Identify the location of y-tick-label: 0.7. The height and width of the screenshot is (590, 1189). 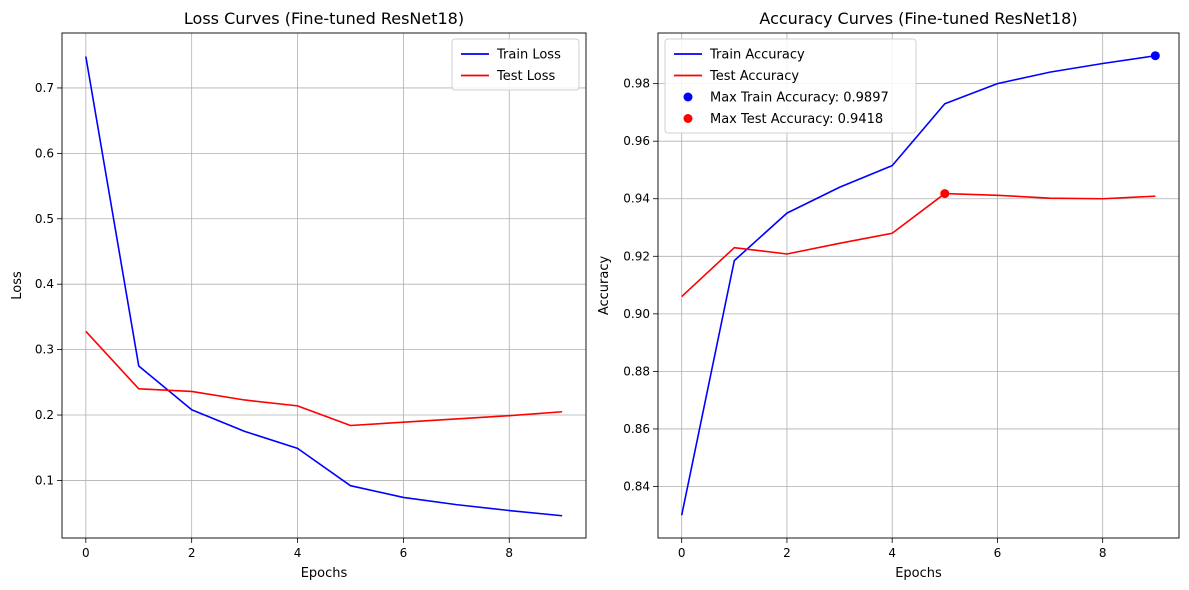
(44, 88).